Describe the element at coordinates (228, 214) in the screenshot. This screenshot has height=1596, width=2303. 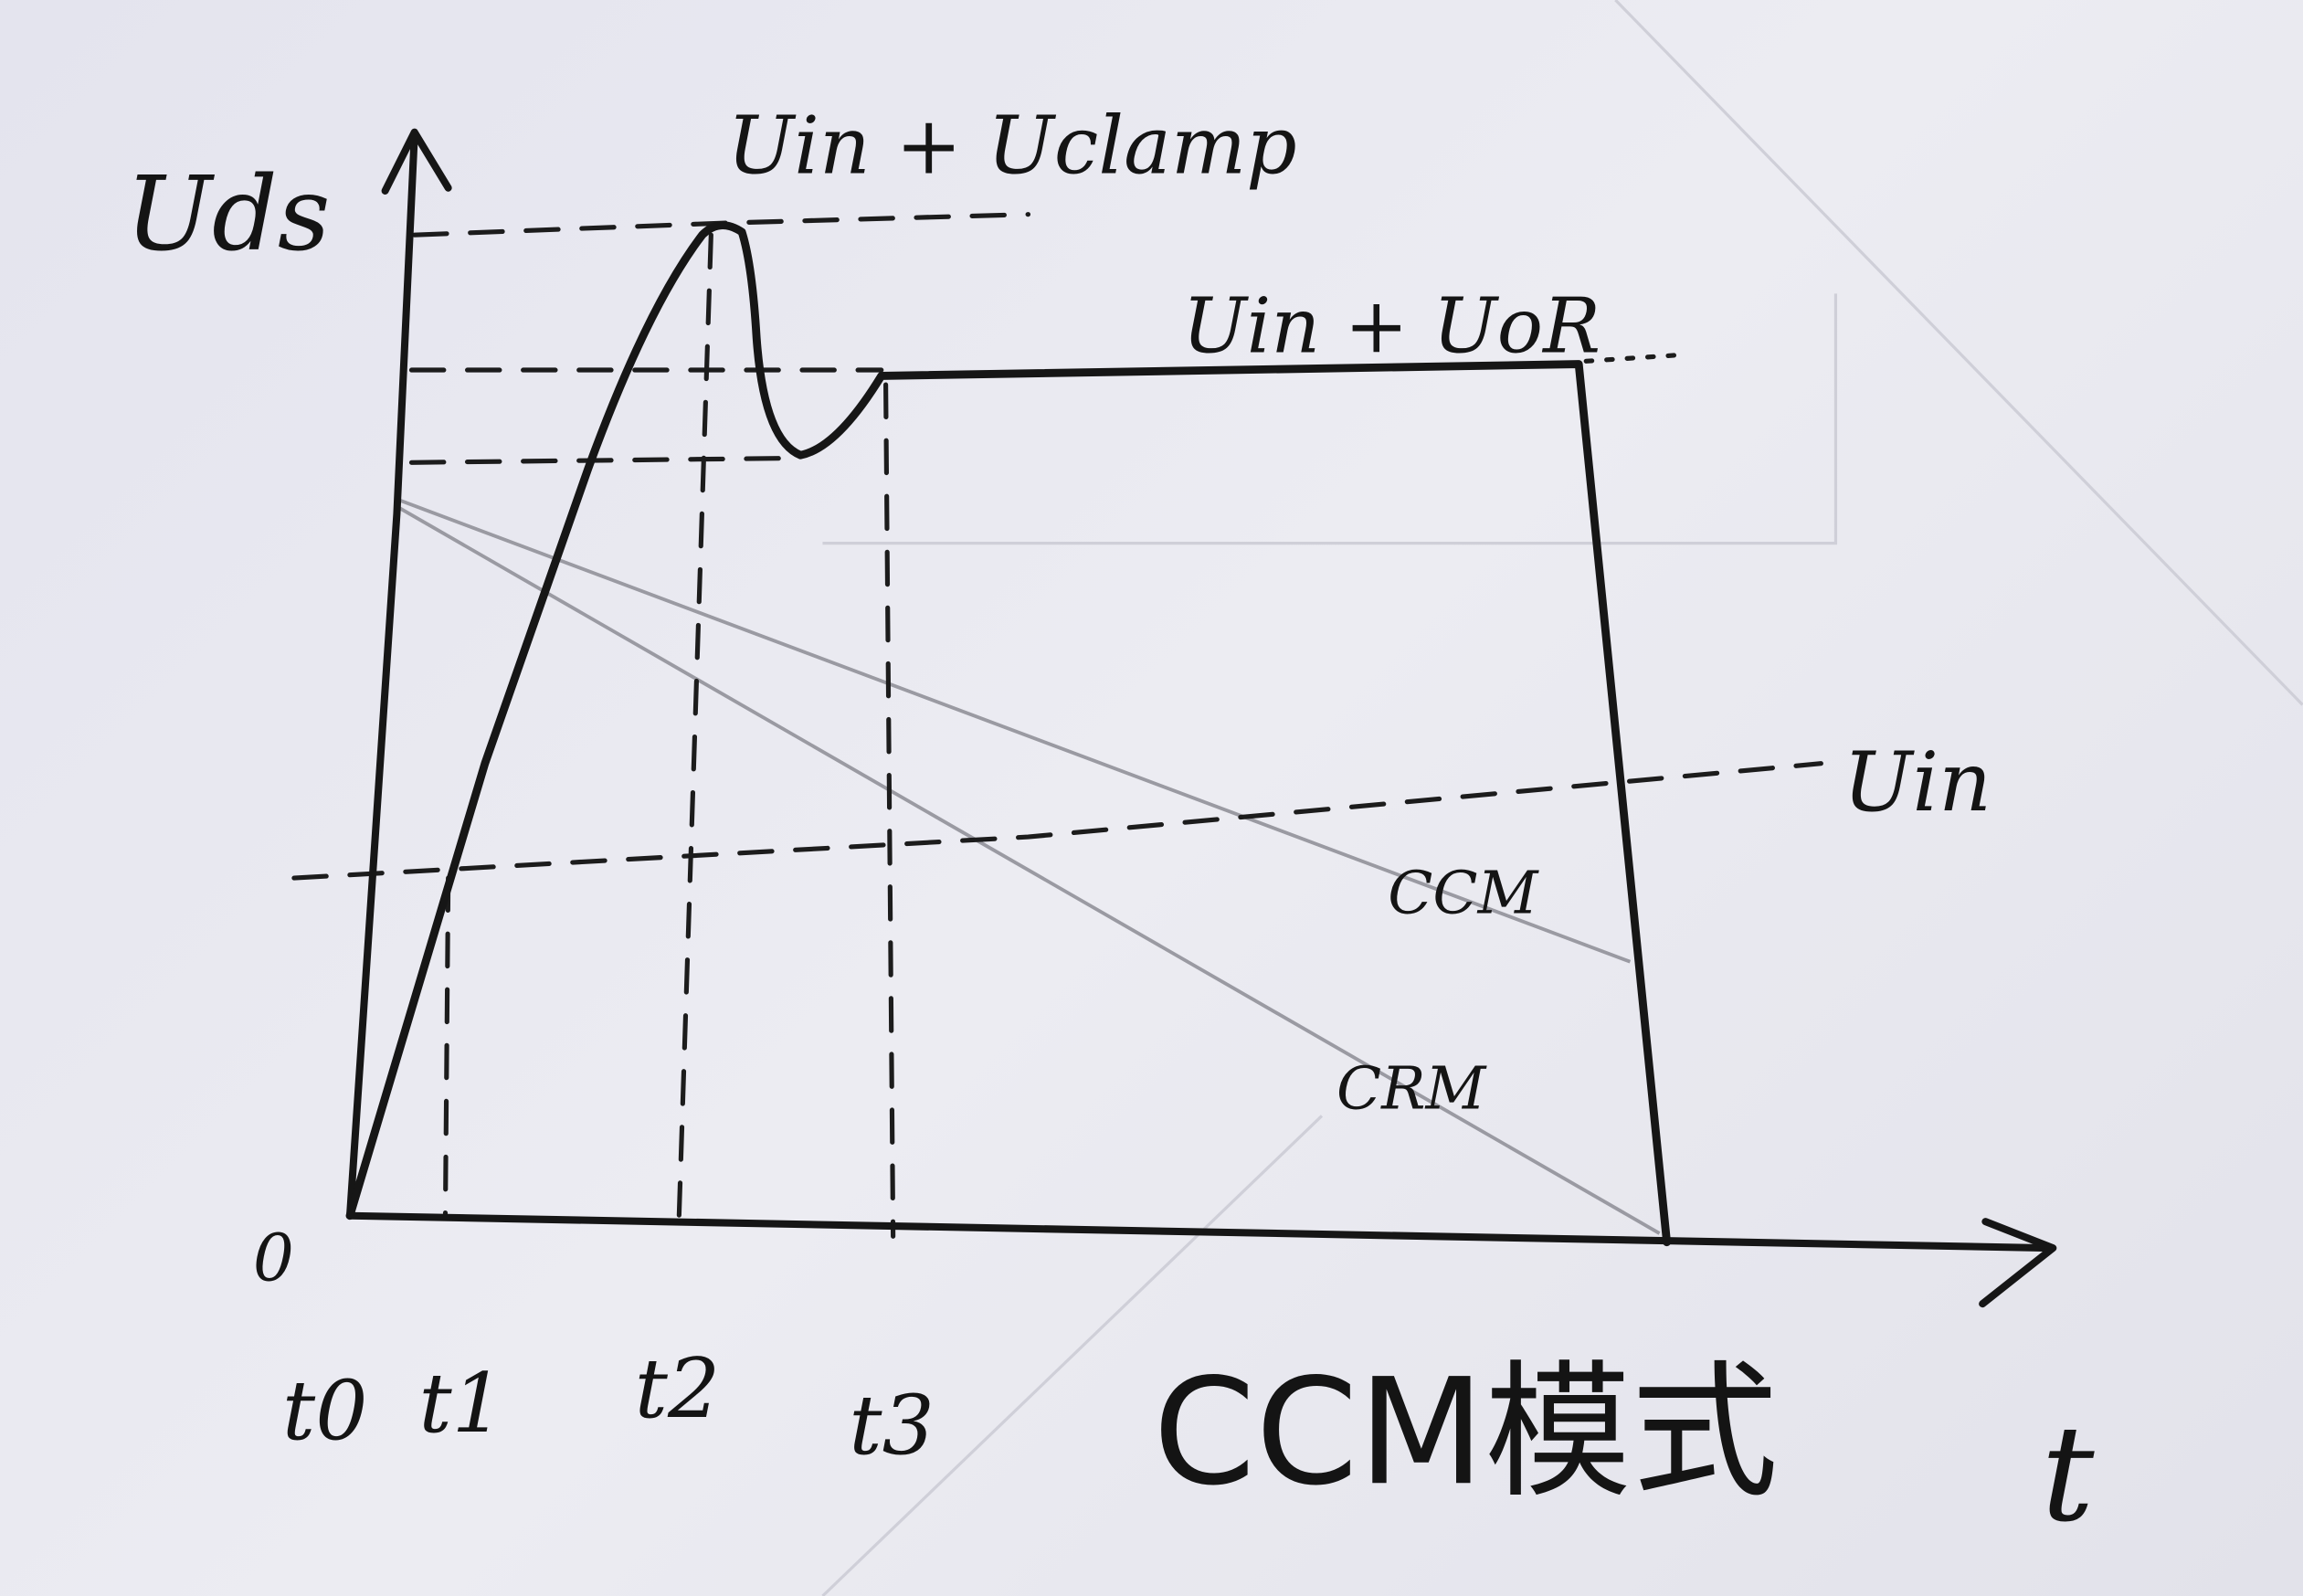
I see `y-axis-label: Uds` at that location.